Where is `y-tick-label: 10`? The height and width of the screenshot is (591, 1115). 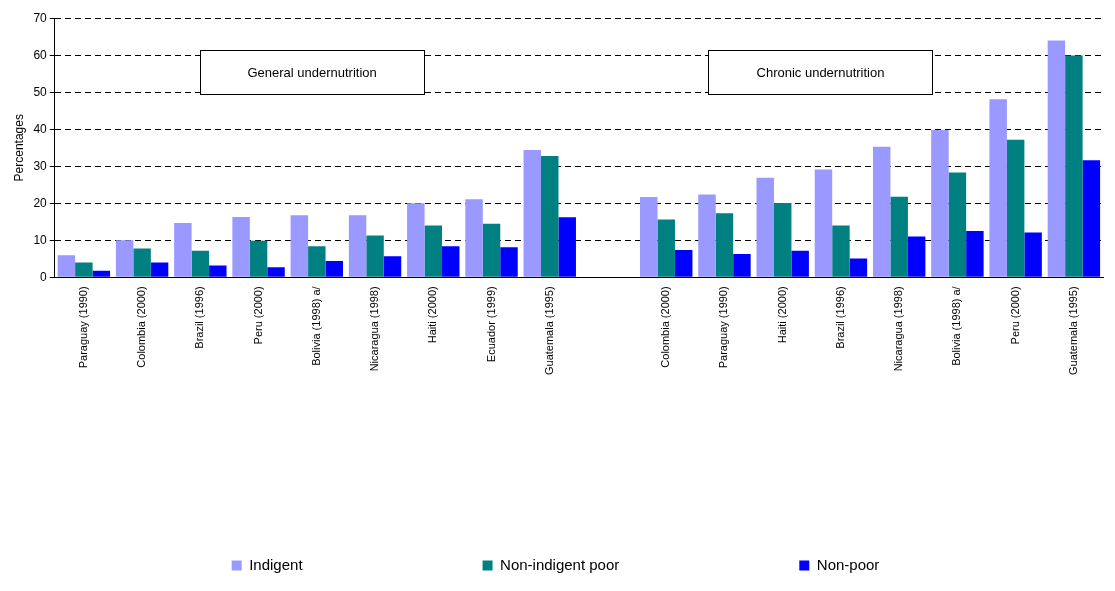 y-tick-label: 10 is located at coordinates (40, 239).